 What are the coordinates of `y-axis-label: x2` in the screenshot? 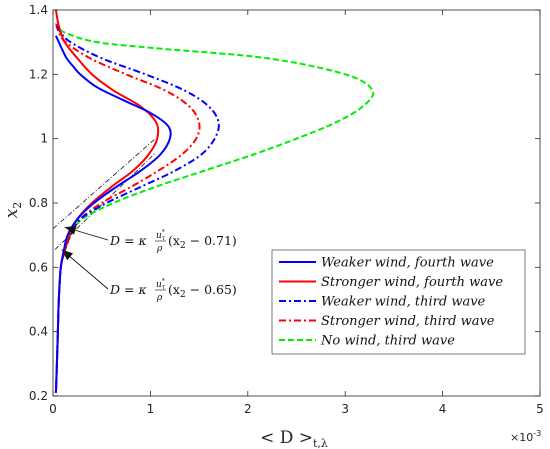 It's located at (13, 210).